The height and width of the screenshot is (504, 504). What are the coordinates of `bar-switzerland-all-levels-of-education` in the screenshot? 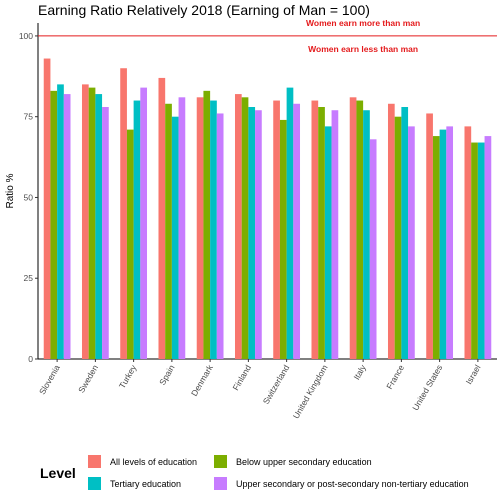 It's located at (276, 230).